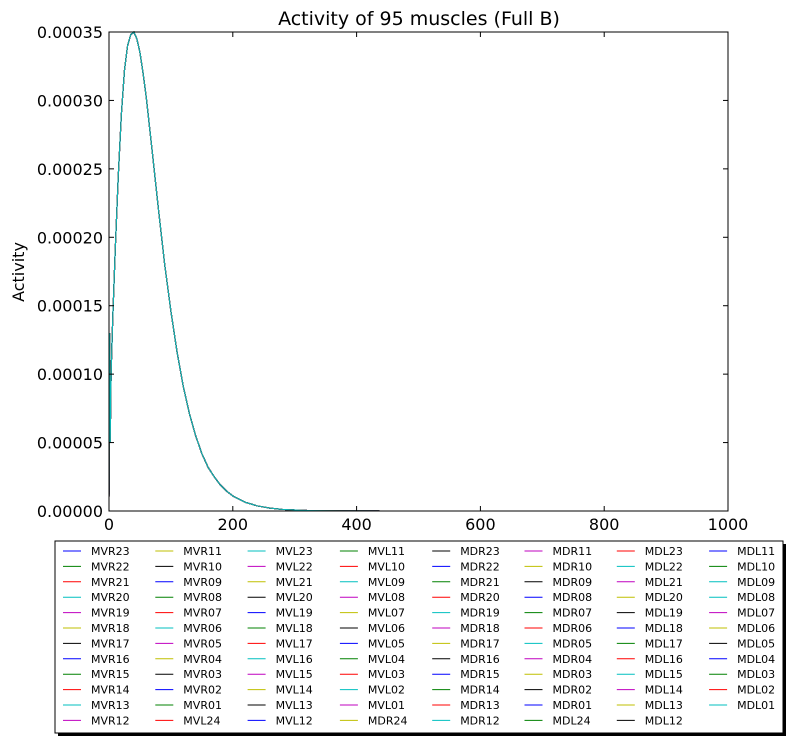  What do you see at coordinates (110, 582) in the screenshot?
I see `legend-label: MVR21` at bounding box center [110, 582].